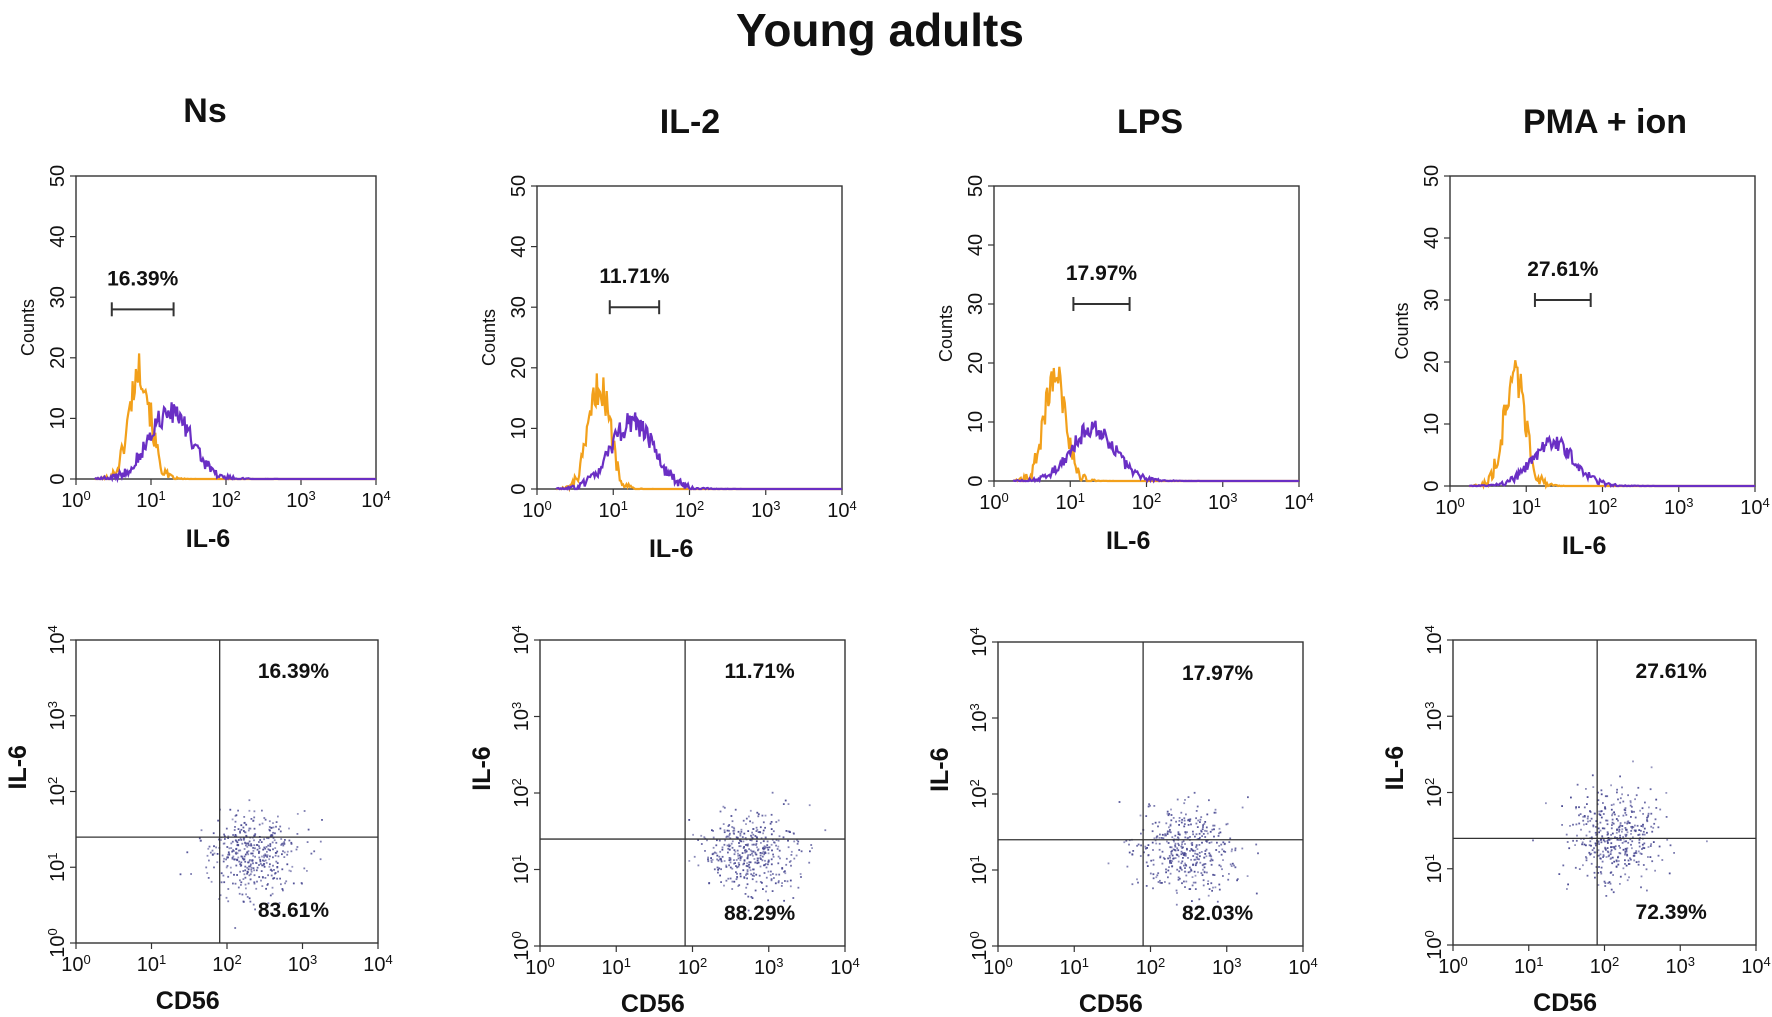  What do you see at coordinates (58, 643) in the screenshot?
I see `y-tick-label-base: 10` at bounding box center [58, 643].